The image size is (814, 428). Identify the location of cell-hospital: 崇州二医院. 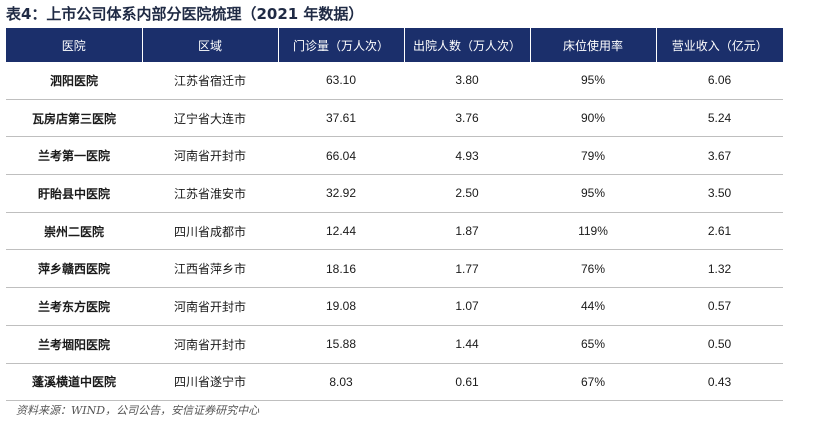
(74, 231).